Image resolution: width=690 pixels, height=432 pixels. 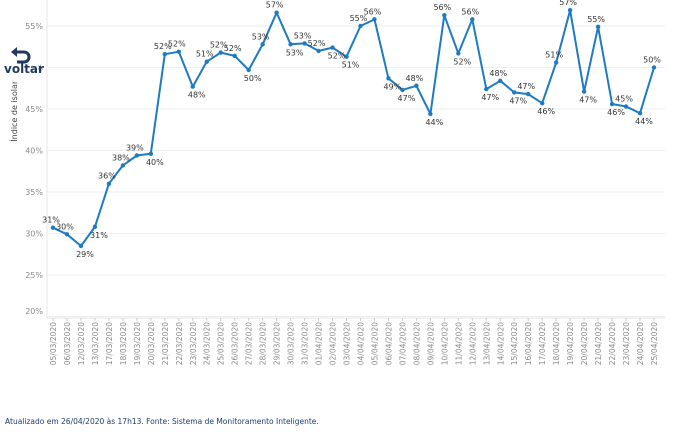 What do you see at coordinates (434, 122) in the screenshot?
I see `data-label: 44%` at bounding box center [434, 122].